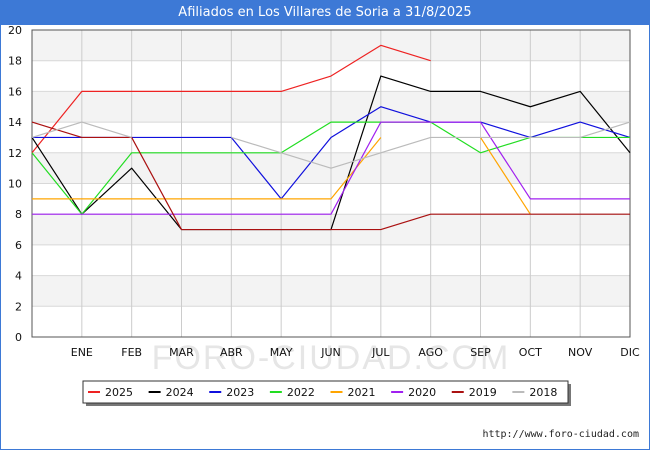 This screenshot has width=650, height=450. What do you see at coordinates (131, 352) in the screenshot?
I see `x-tick-label: FEB` at bounding box center [131, 352].